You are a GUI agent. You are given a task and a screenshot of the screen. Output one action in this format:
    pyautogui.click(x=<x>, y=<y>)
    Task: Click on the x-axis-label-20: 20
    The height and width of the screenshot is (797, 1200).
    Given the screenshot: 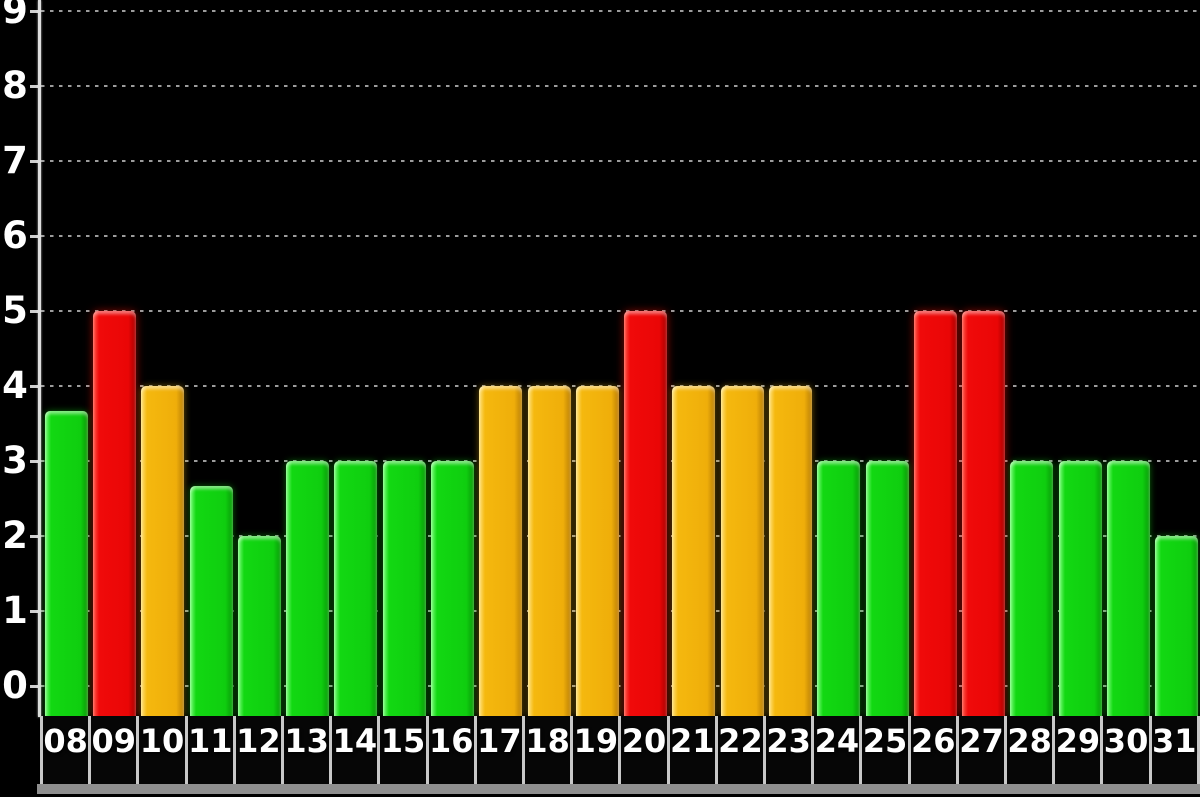 What is the action you would take?
    pyautogui.click(x=642, y=750)
    